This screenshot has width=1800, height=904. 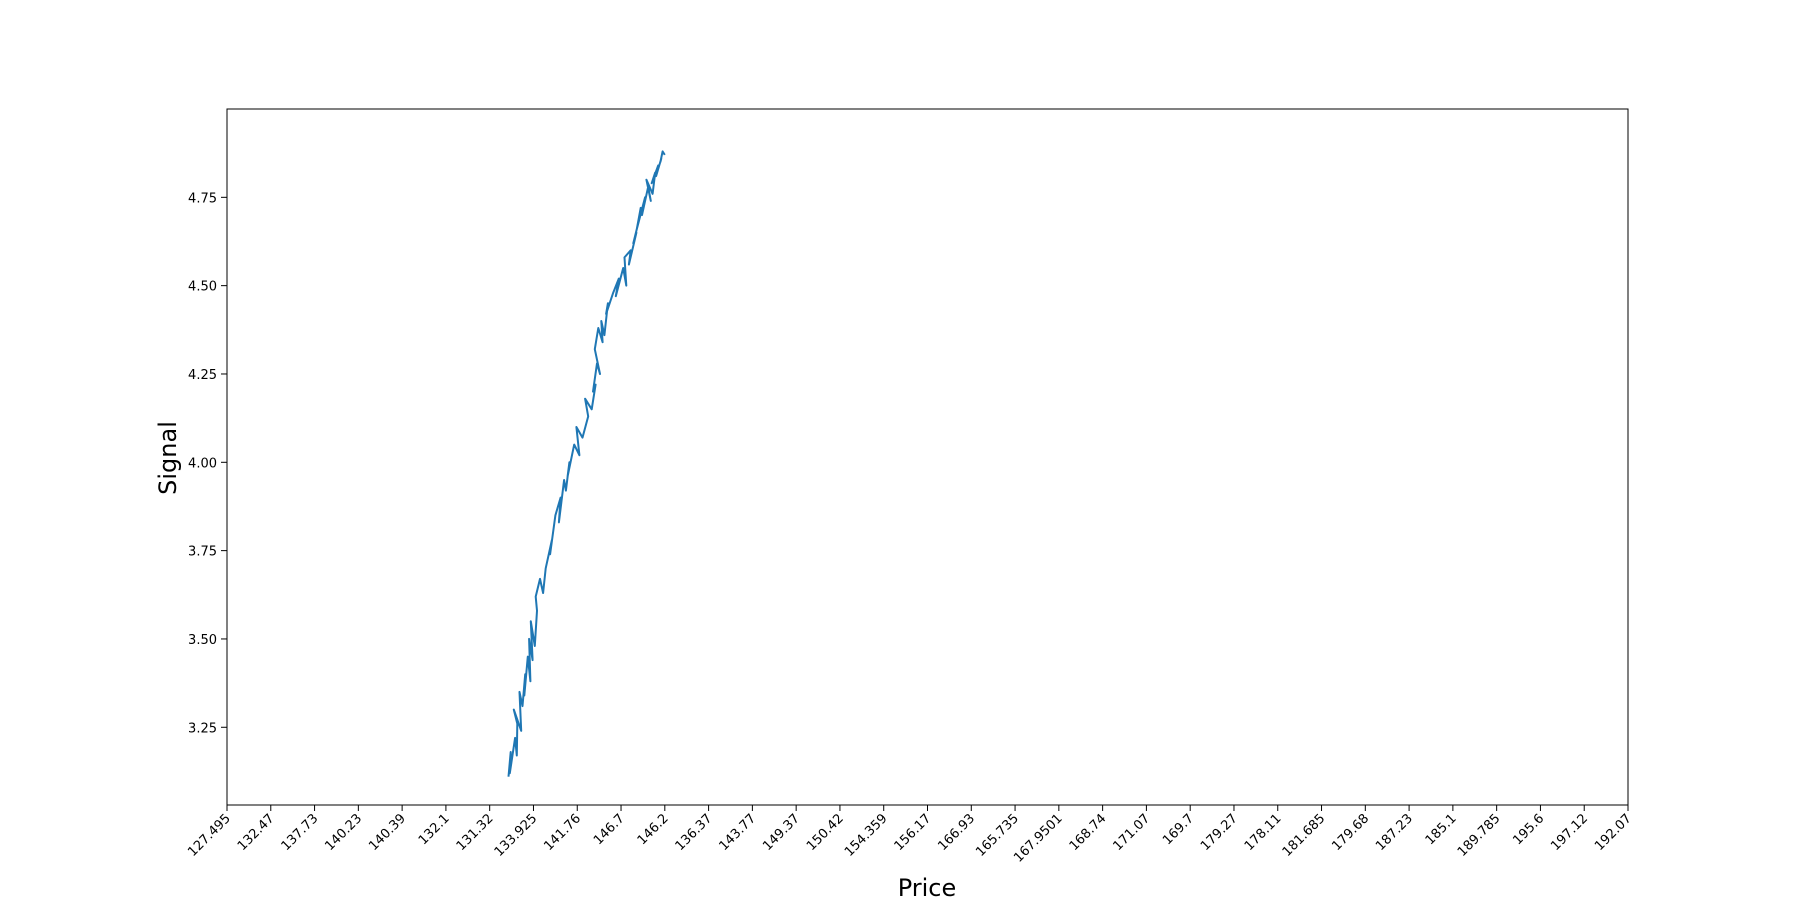 What do you see at coordinates (866, 835) in the screenshot?
I see `x-tick-label: 154.359` at bounding box center [866, 835].